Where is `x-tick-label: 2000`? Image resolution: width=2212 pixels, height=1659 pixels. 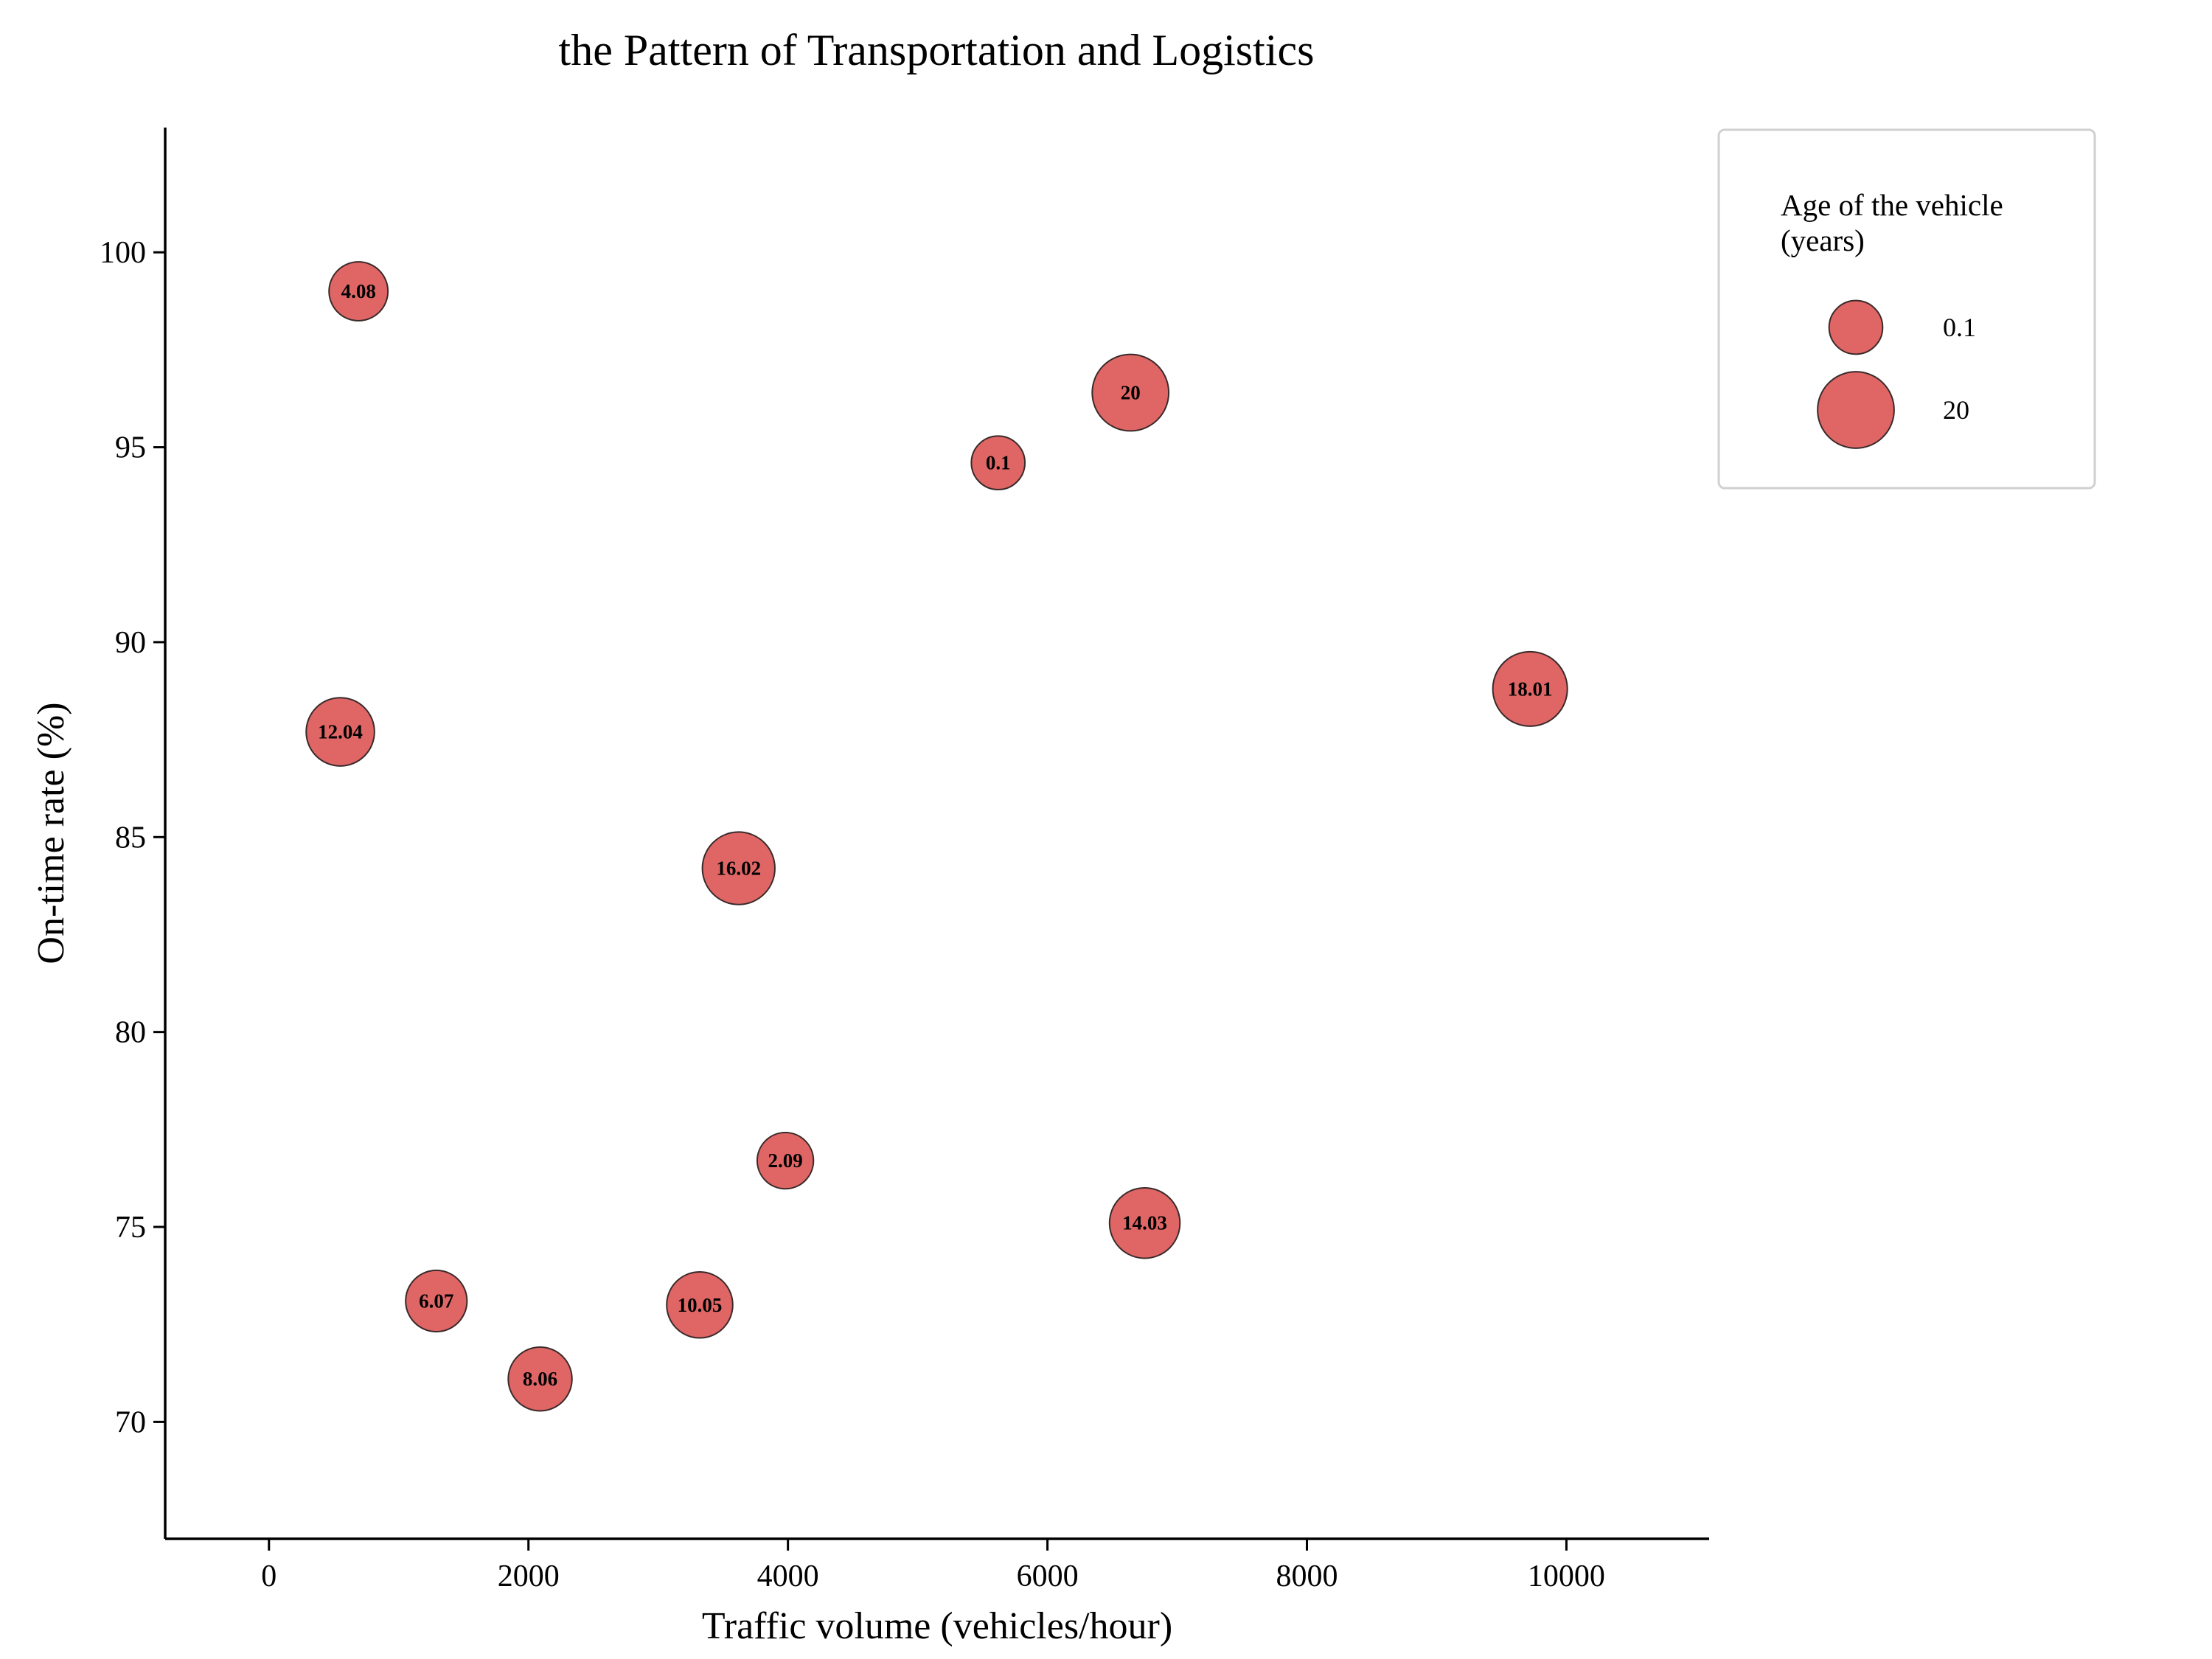
x-tick-label: 2000 is located at coordinates (529, 1576).